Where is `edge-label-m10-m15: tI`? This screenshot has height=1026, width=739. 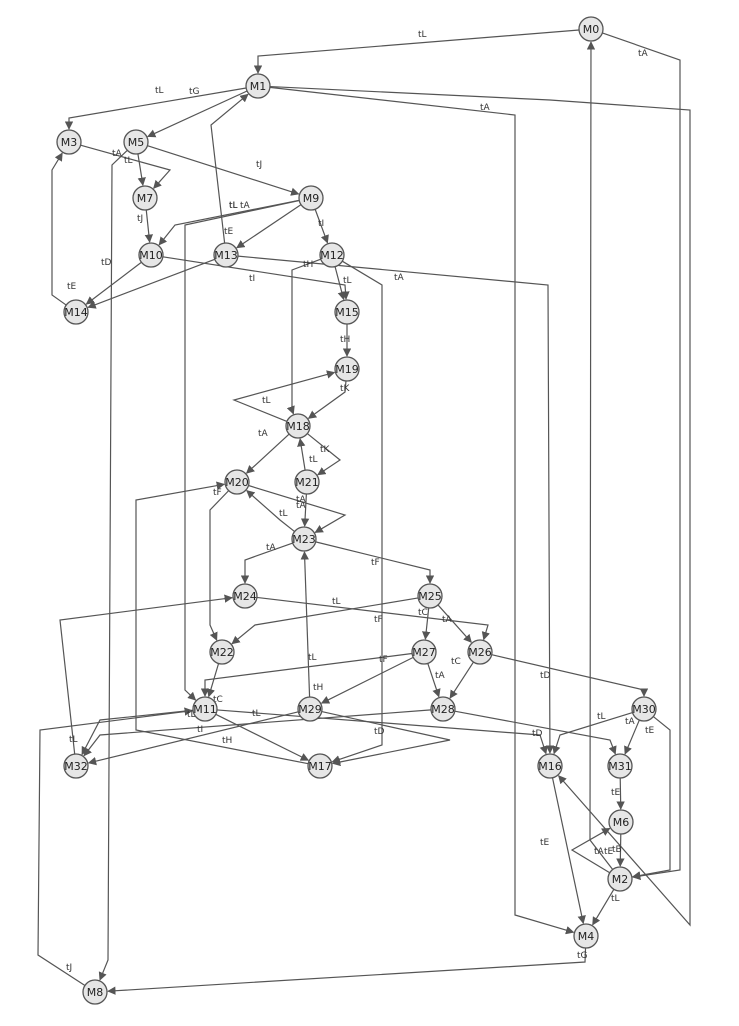 edge-label-m10-m15: tI is located at coordinates (252, 279).